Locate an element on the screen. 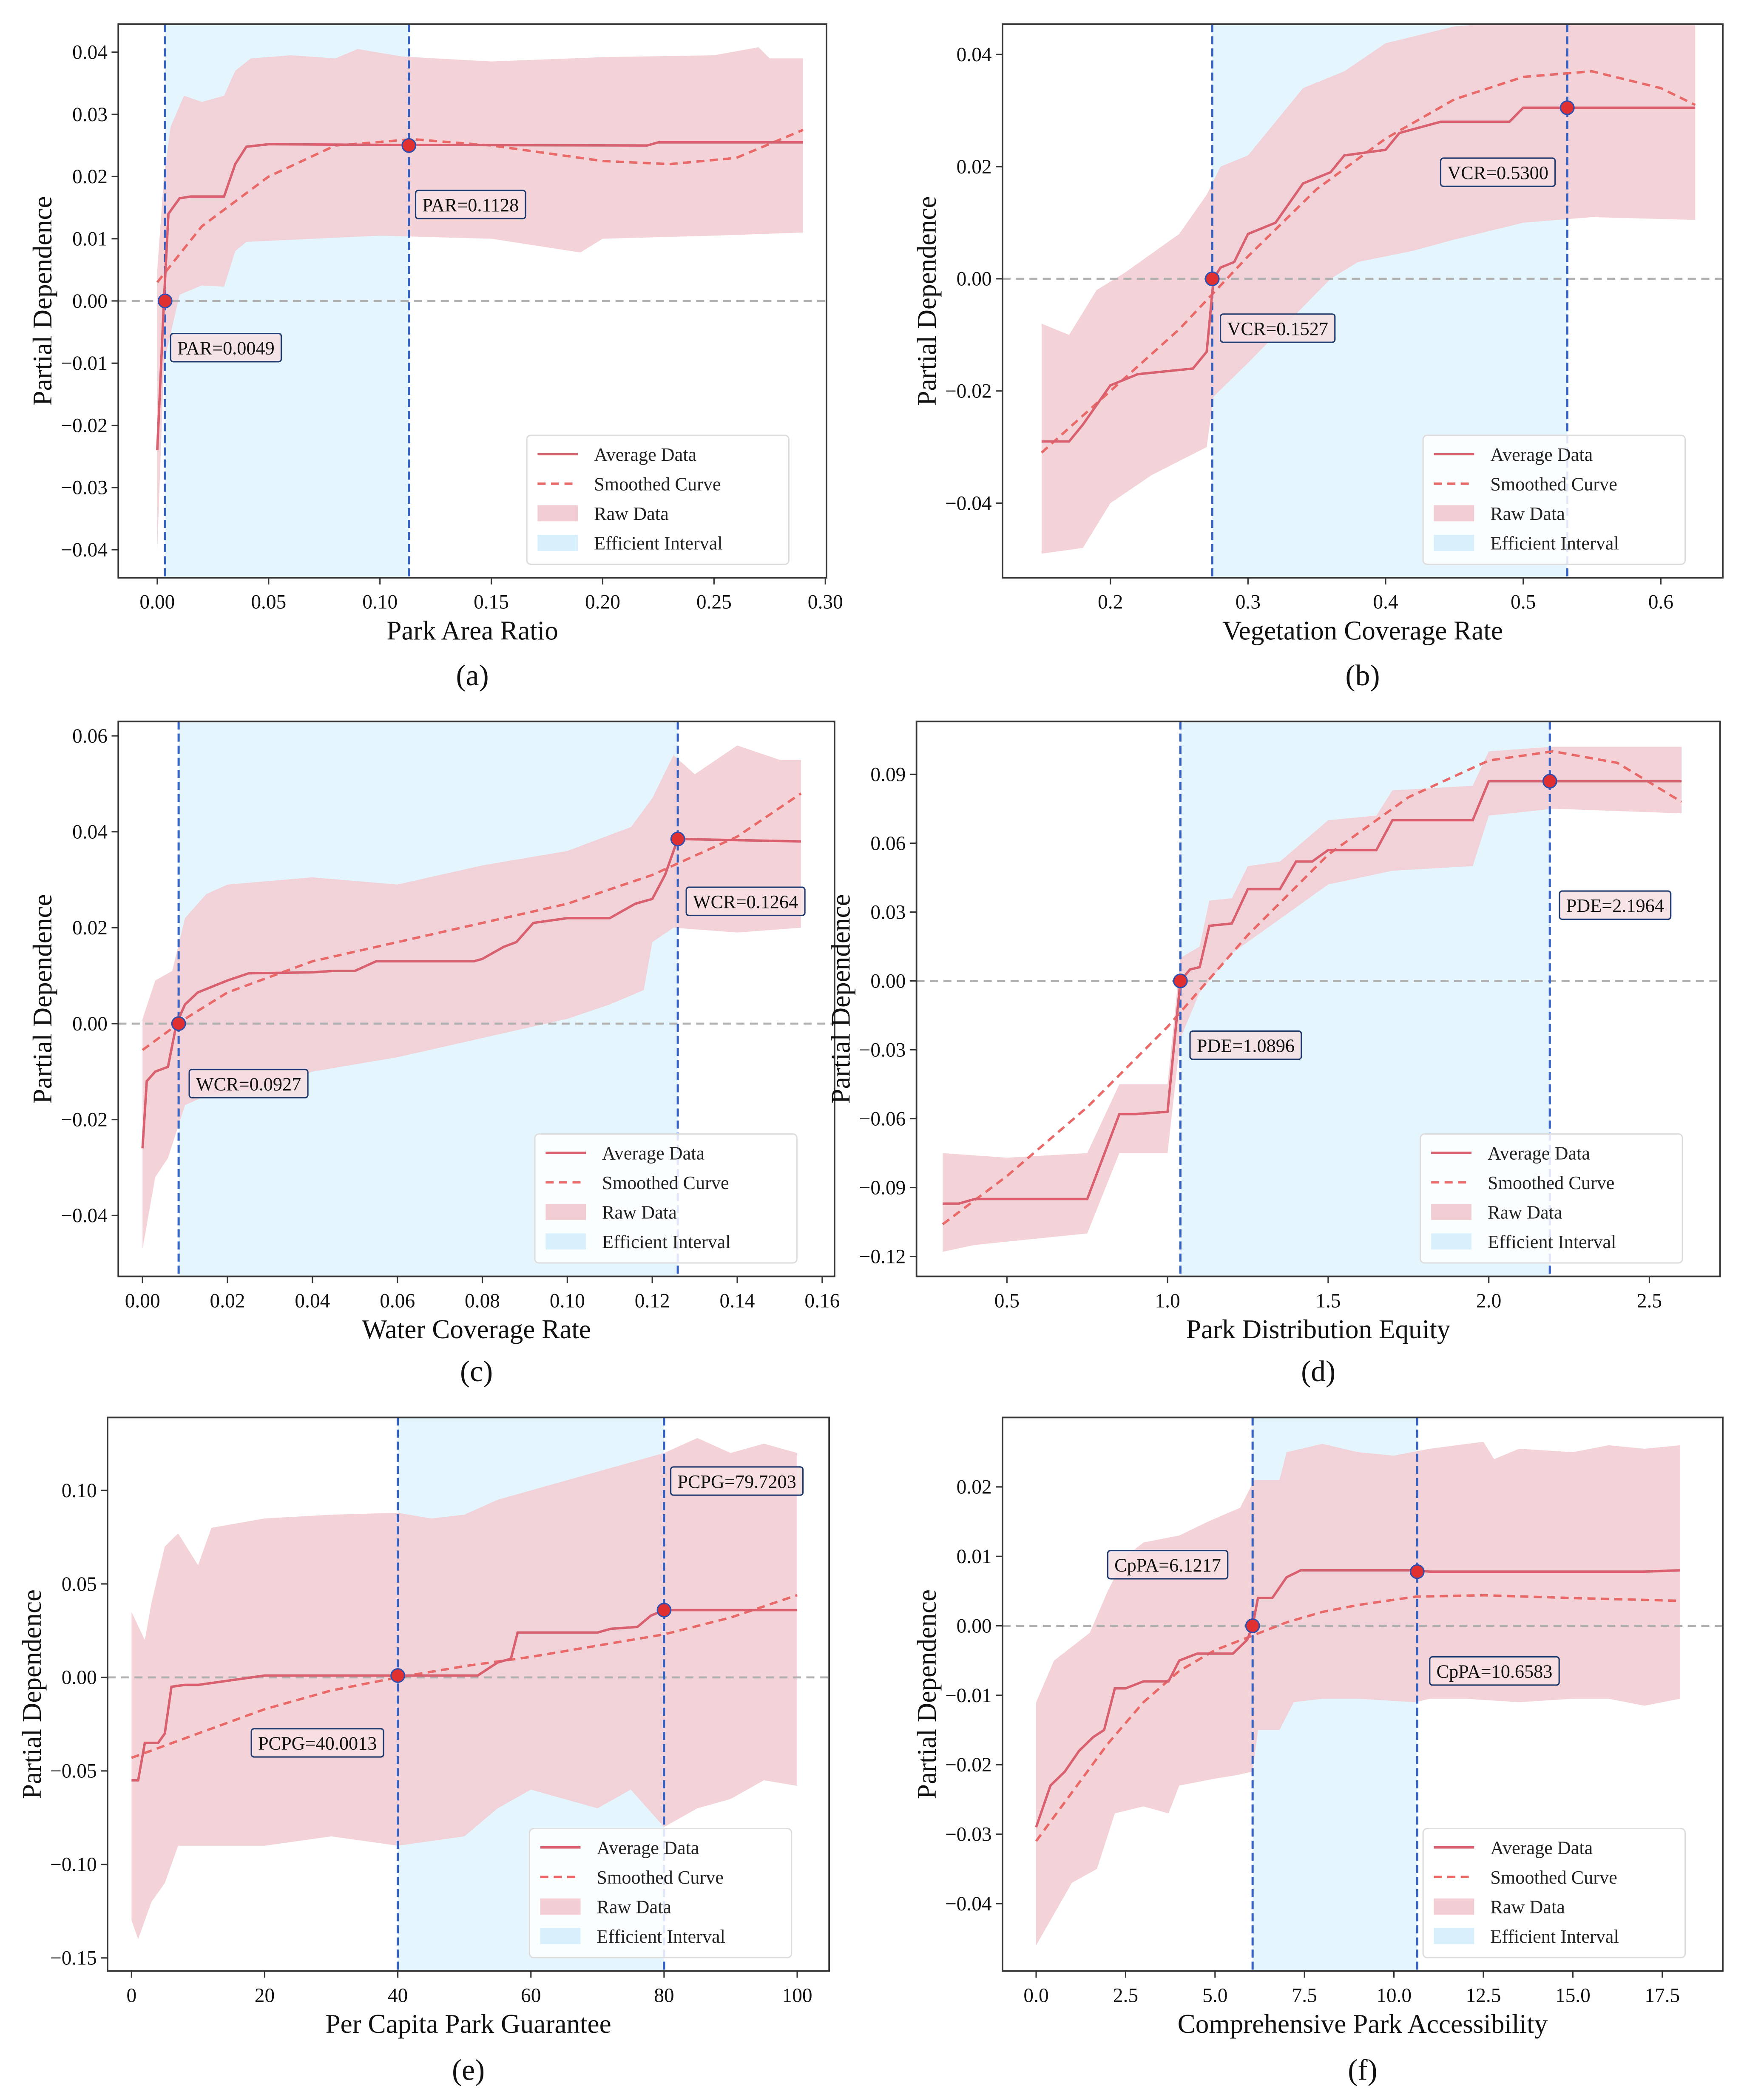 This screenshot has width=1747, height=2100. x-tick-label: 12.5 is located at coordinates (1483, 1995).